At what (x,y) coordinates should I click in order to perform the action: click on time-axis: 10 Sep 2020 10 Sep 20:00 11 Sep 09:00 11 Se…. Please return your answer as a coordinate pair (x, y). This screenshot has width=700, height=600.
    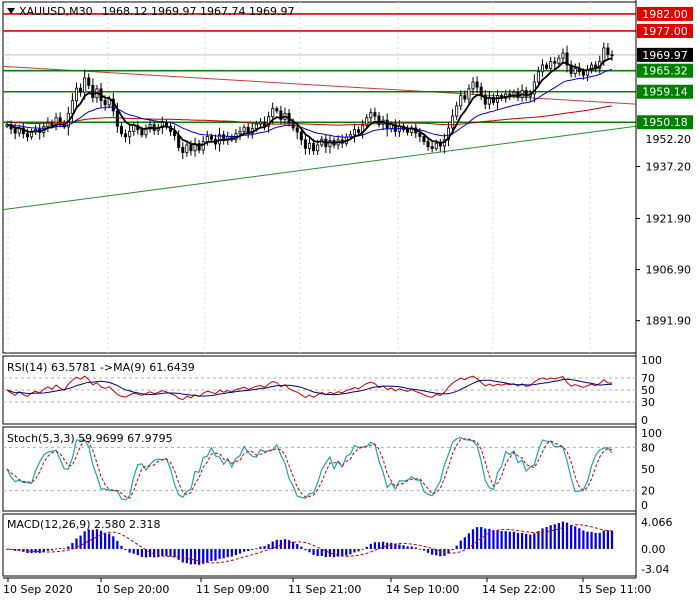
    Looking at the image, I should click on (327, 586).